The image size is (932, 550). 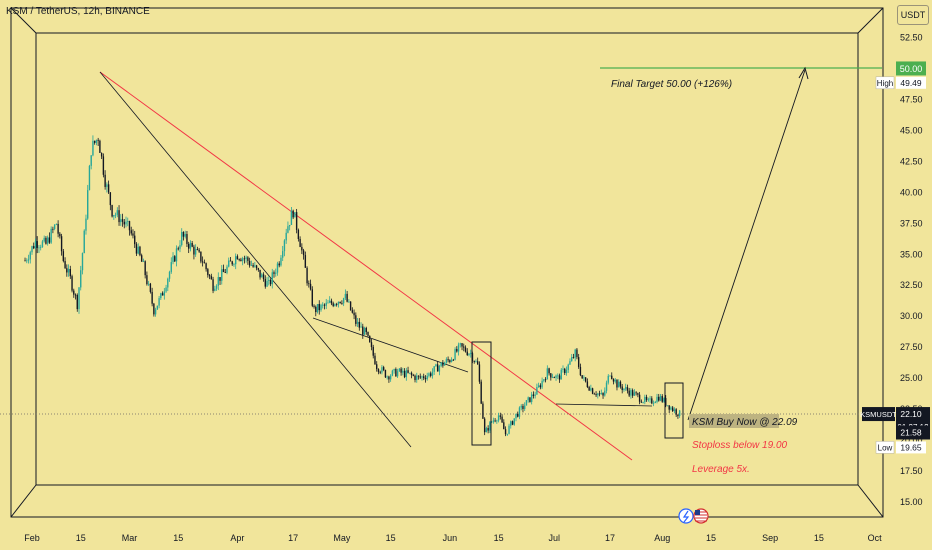 What do you see at coordinates (78, 11) in the screenshot?
I see `symbol-header: KSM / TetherUS, 12h, BINANCE` at bounding box center [78, 11].